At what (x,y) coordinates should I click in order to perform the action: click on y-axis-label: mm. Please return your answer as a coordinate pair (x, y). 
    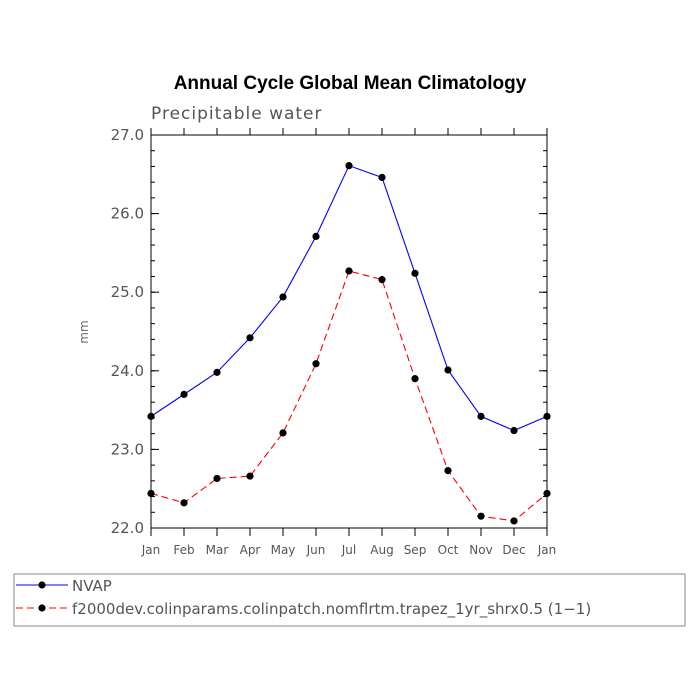
    Looking at the image, I should click on (84, 331).